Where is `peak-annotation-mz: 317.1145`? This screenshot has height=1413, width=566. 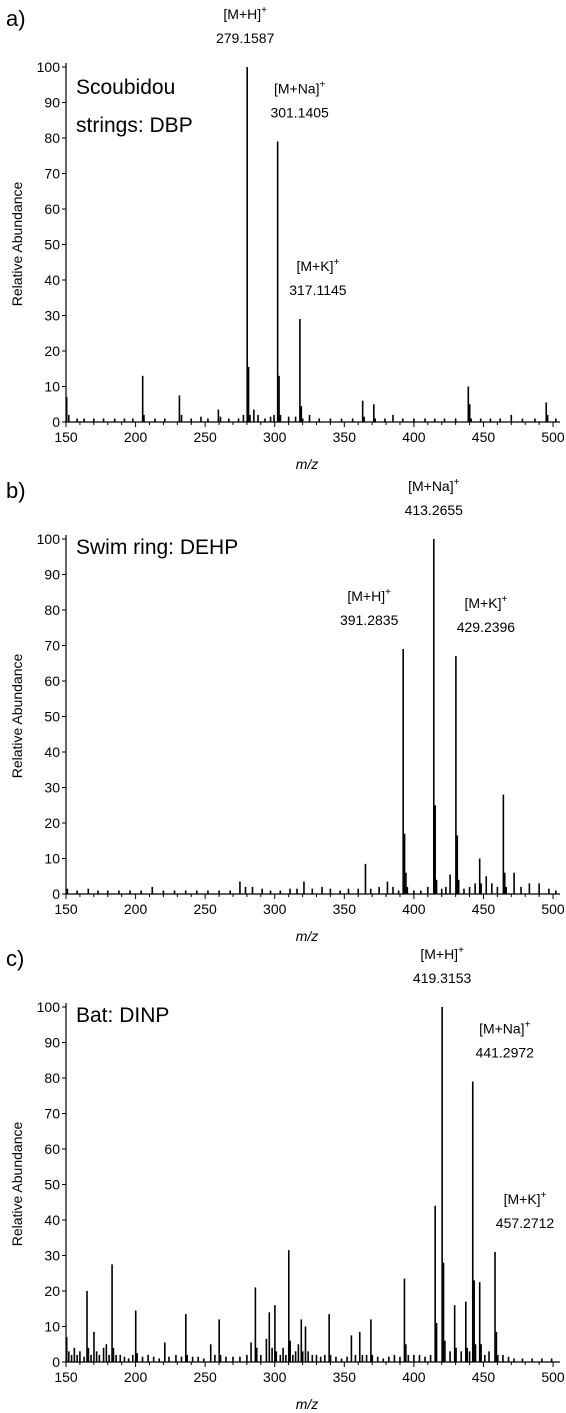
peak-annotation-mz: 317.1145 is located at coordinates (318, 290).